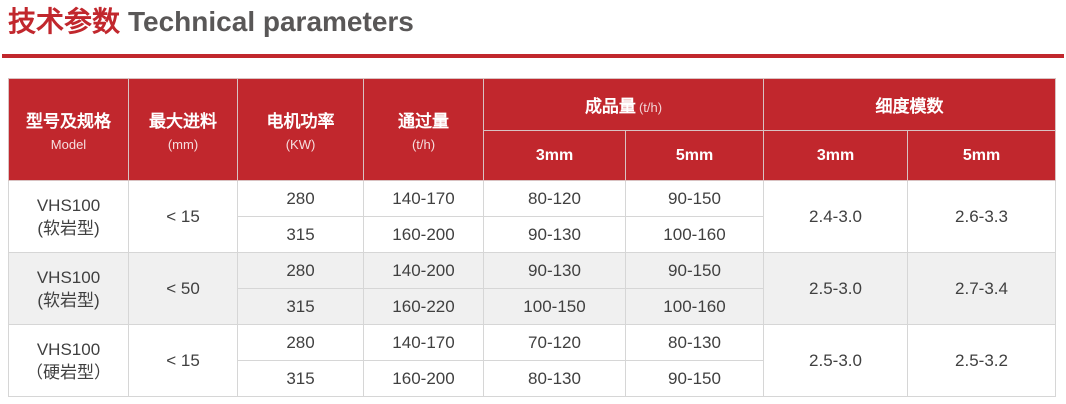  I want to click on title-underline, so click(533, 56).